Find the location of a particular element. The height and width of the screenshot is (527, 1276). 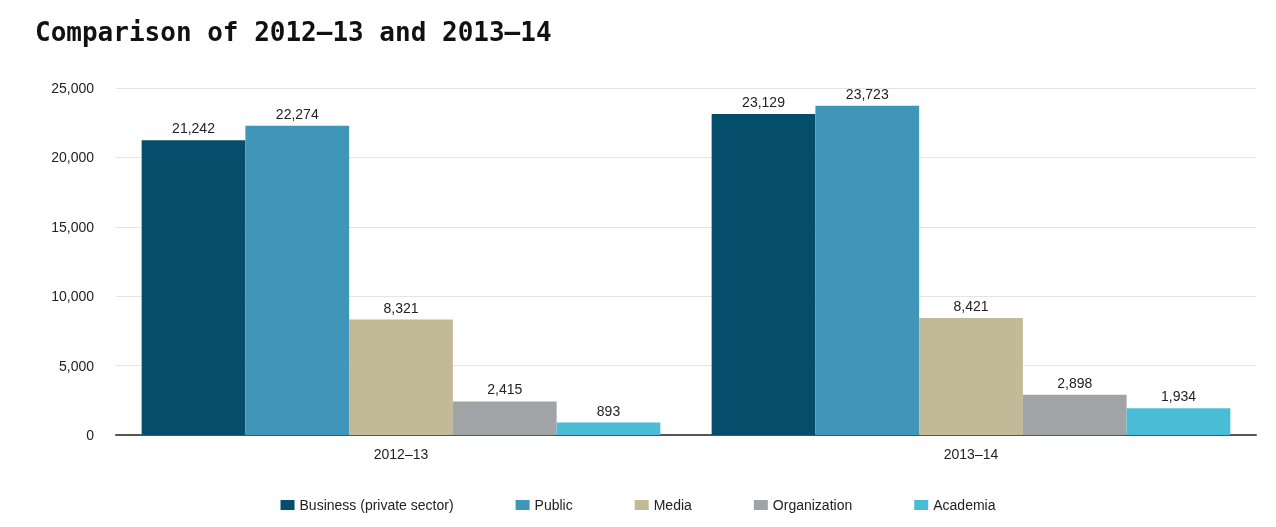

legend-label: Public is located at coordinates (553, 505).